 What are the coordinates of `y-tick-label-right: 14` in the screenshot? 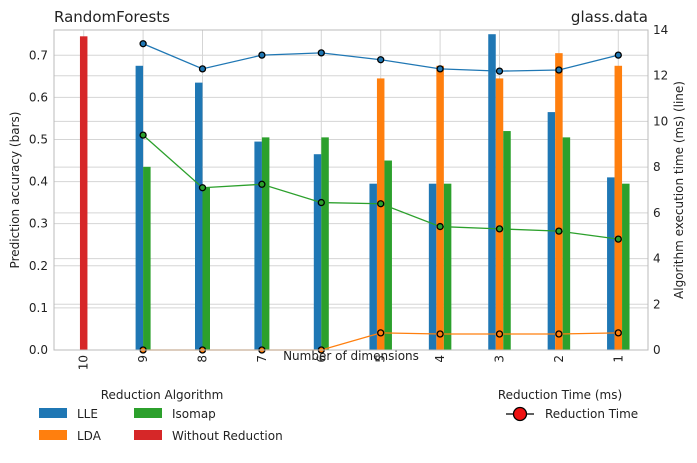 It's located at (660, 30).